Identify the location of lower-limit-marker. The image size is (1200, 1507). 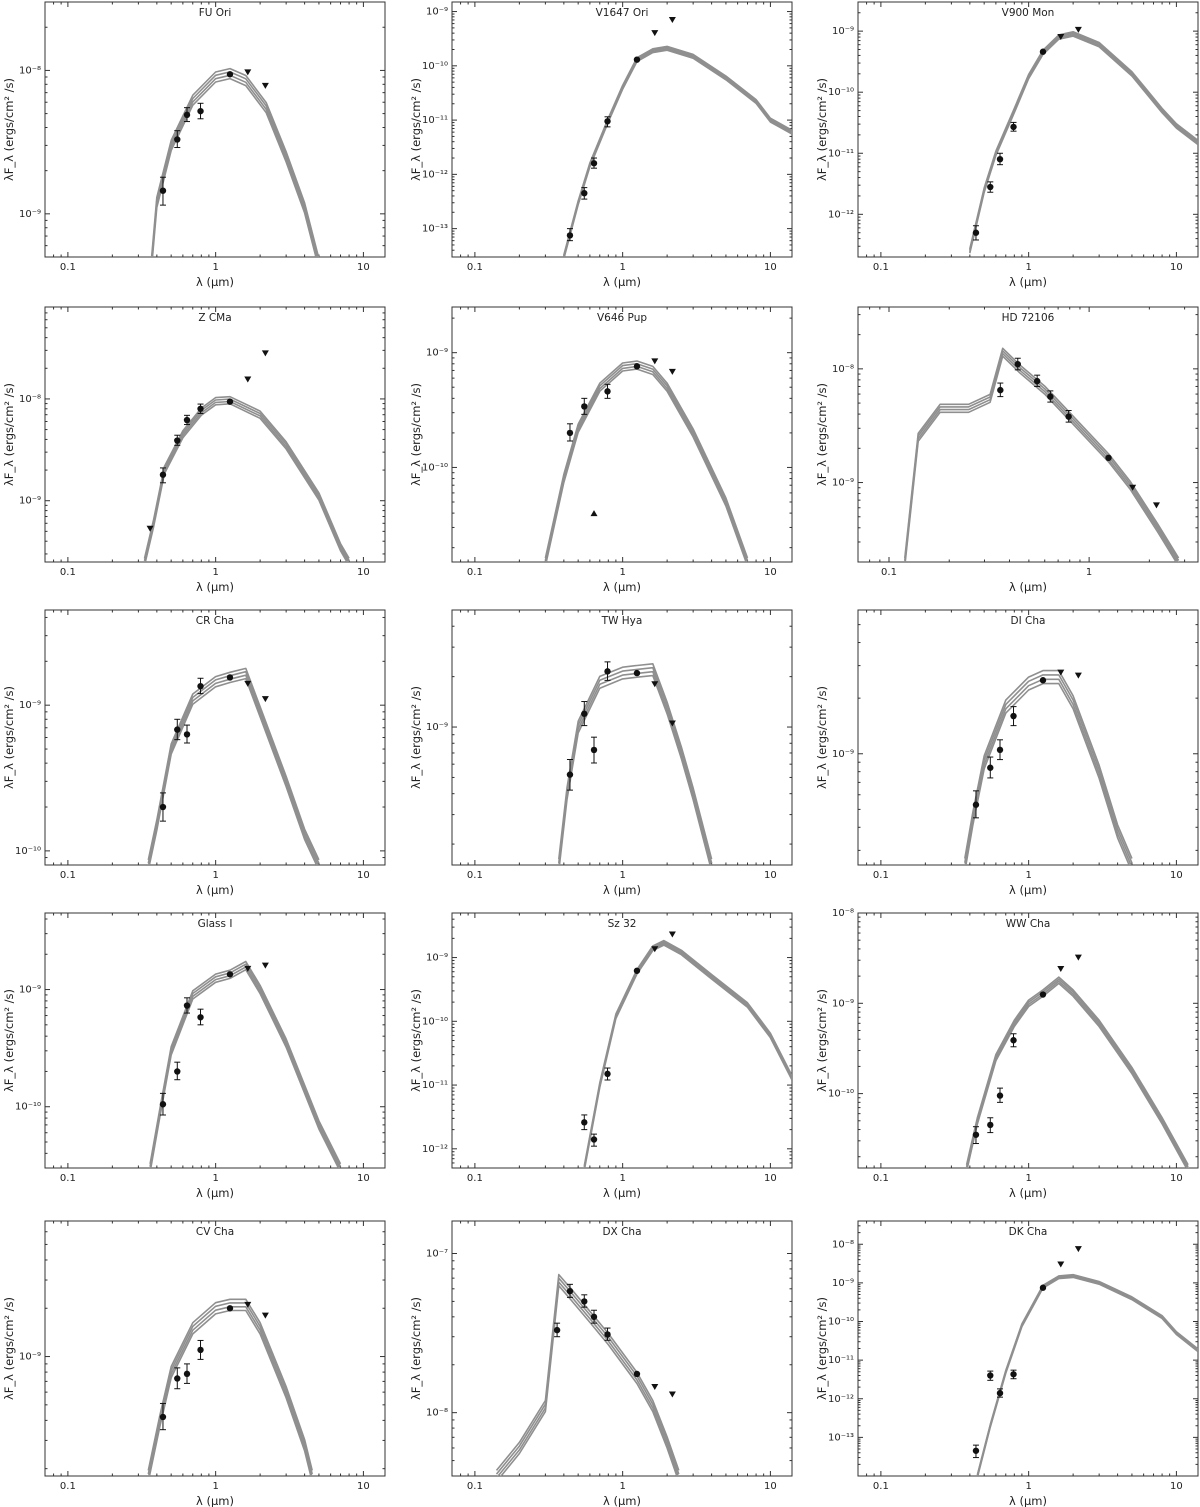
(594, 513).